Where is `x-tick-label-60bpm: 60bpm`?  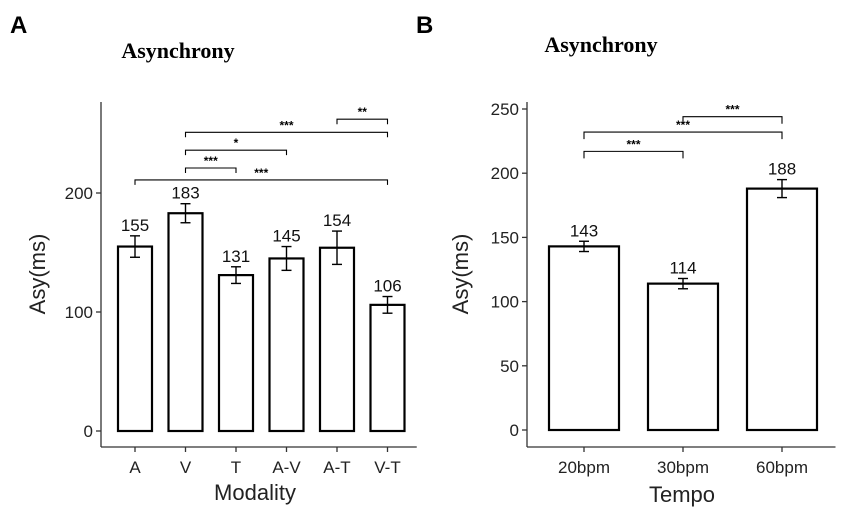 x-tick-label-60bpm: 60bpm is located at coordinates (782, 467).